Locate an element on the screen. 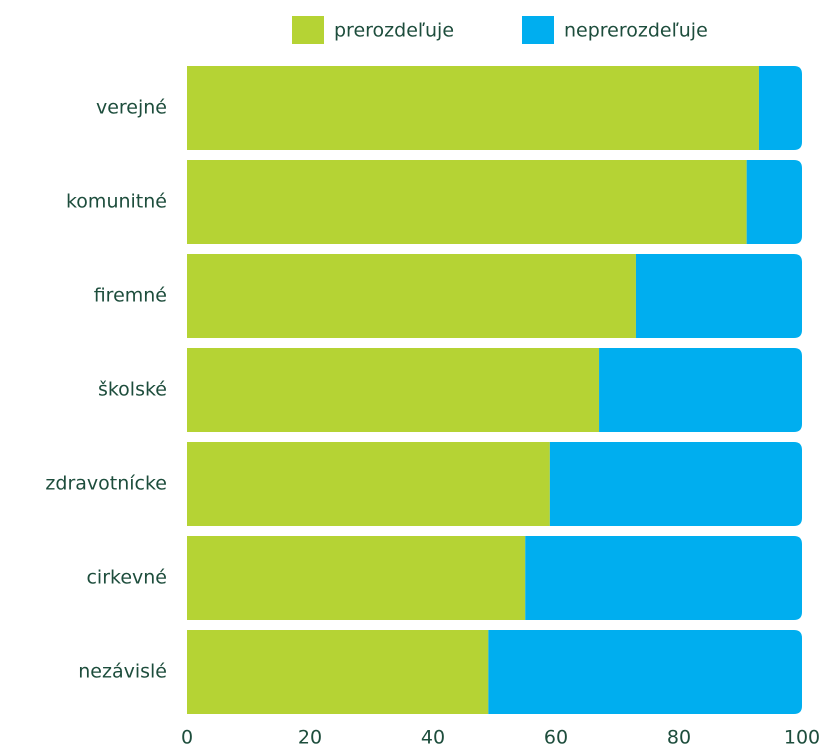  x-tick-label: 80 is located at coordinates (679, 736).